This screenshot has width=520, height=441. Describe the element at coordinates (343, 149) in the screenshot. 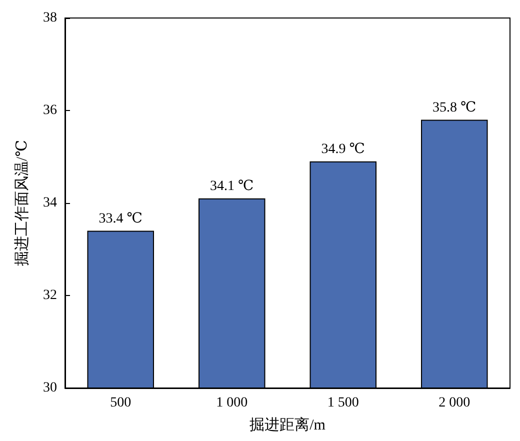

I see `data-label: 34.9 ℃` at that location.